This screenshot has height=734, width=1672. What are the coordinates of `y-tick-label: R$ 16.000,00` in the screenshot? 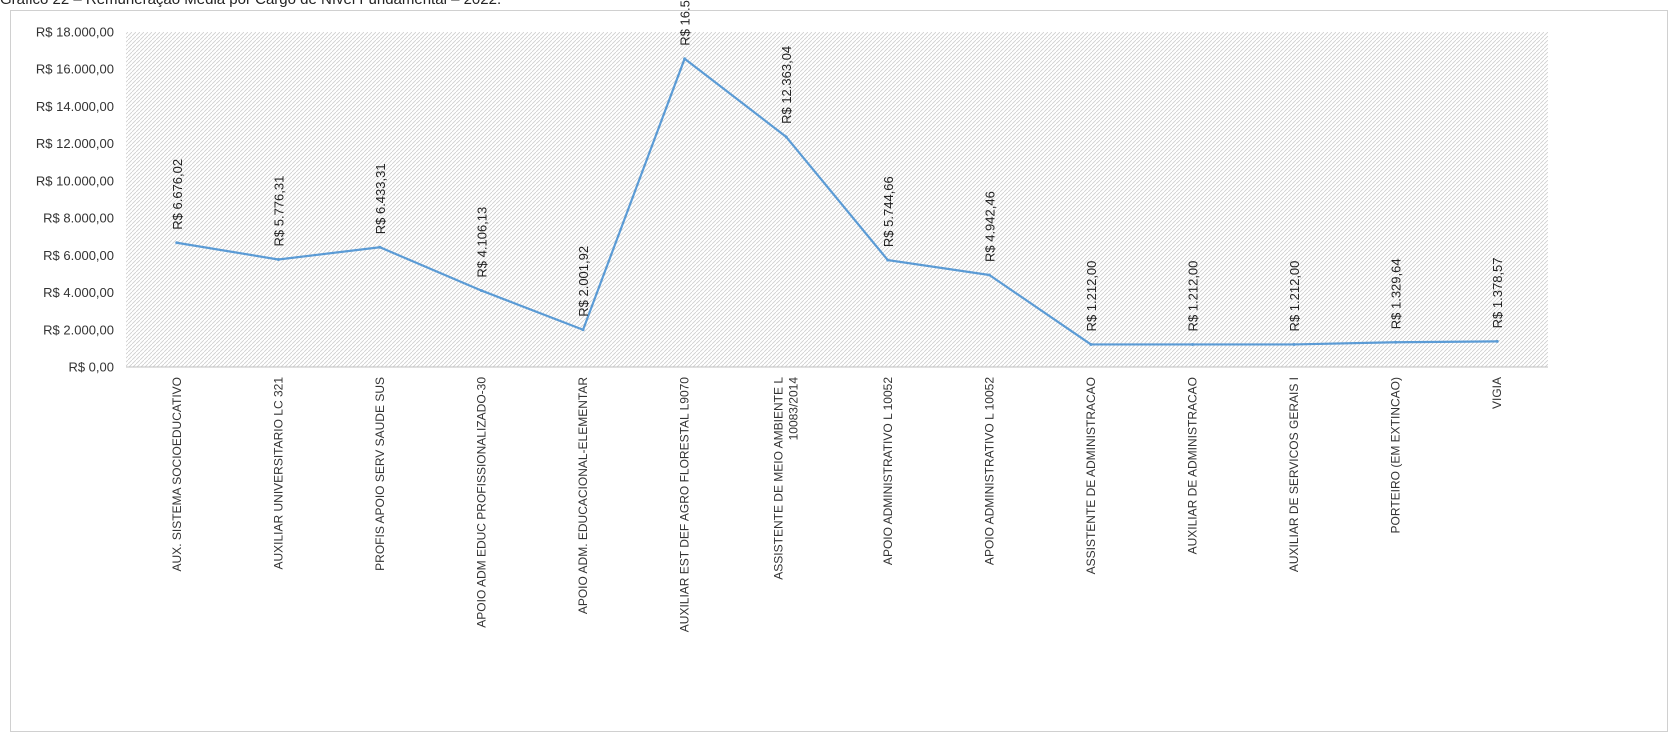 It's located at (75, 69).